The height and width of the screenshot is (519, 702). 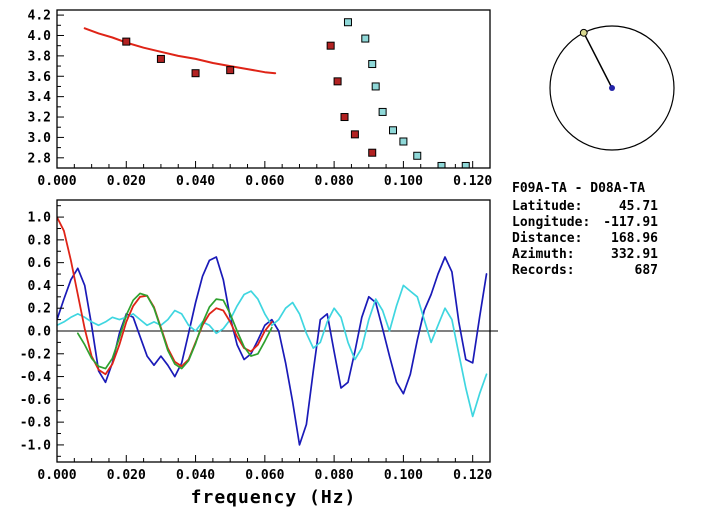 I want to click on y-tick-label: -0.4, so click(x=35, y=377).